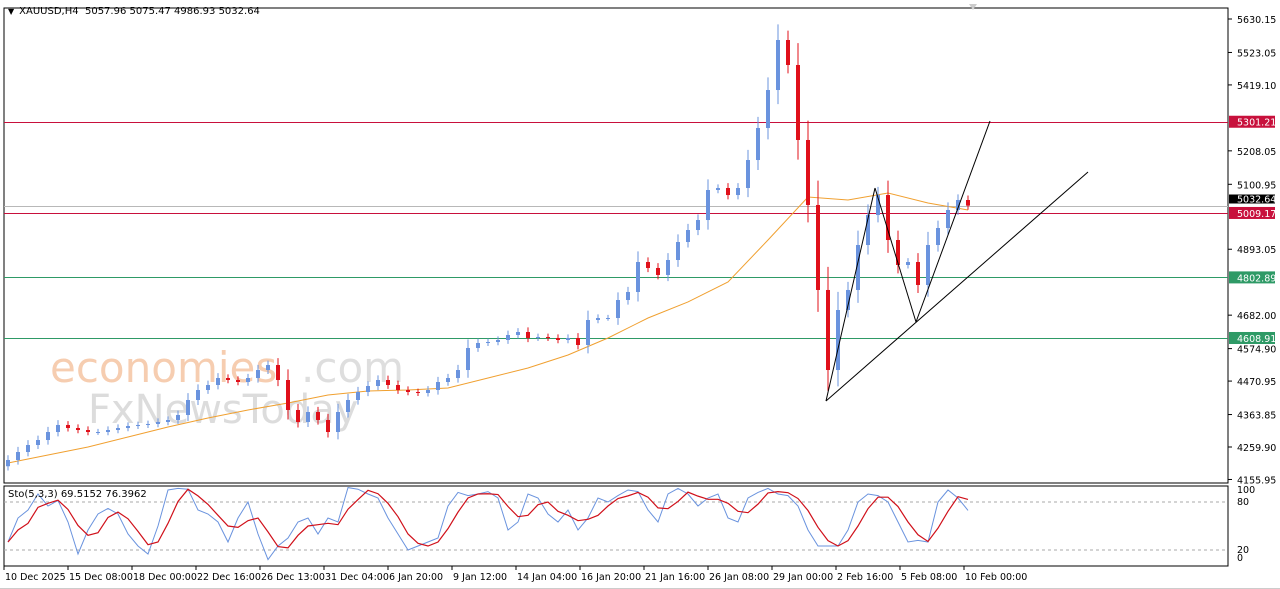 This screenshot has height=589, width=1280. I want to click on y-tick-label: 4259.90, so click(1256, 448).